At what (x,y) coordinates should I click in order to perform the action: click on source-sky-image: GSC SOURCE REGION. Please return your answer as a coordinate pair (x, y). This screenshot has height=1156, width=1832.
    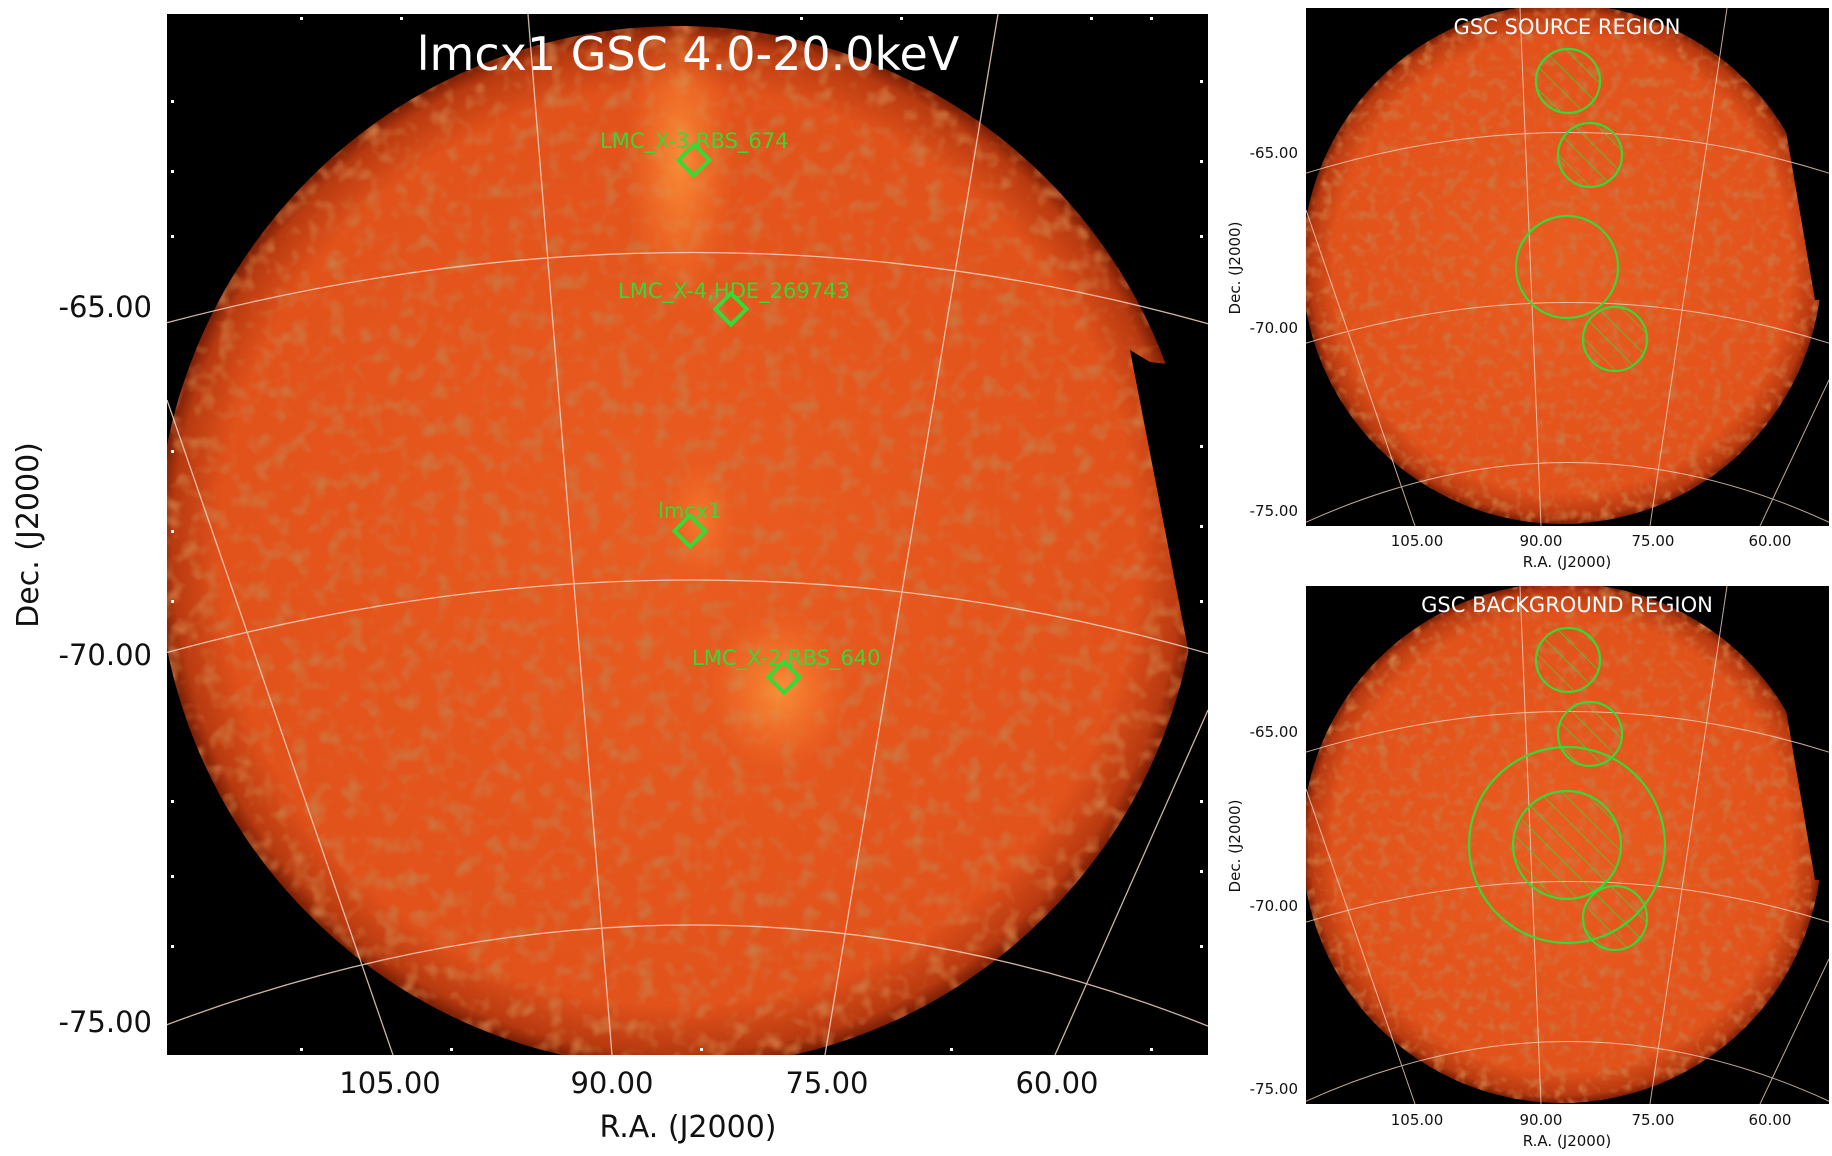
    Looking at the image, I should click on (1567, 267).